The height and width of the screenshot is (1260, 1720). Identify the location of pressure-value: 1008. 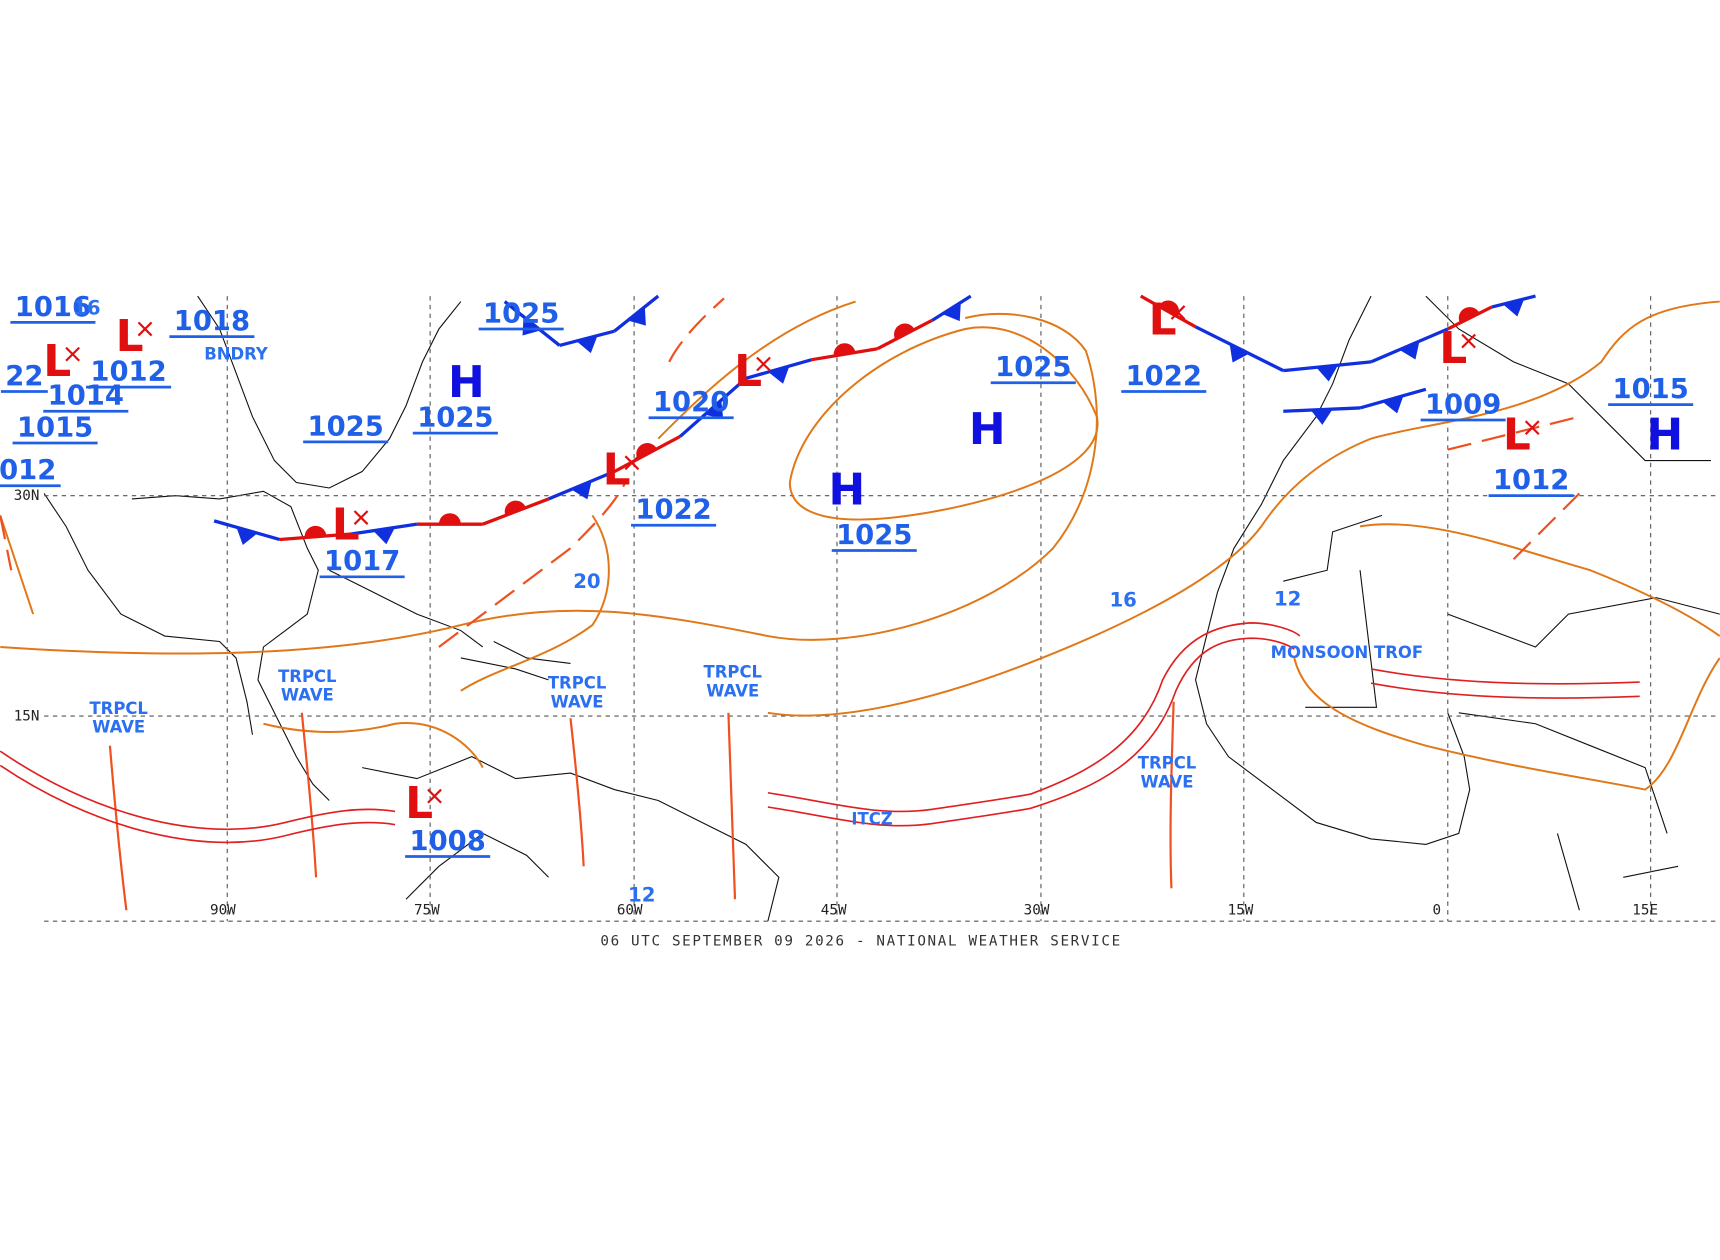
(448, 841).